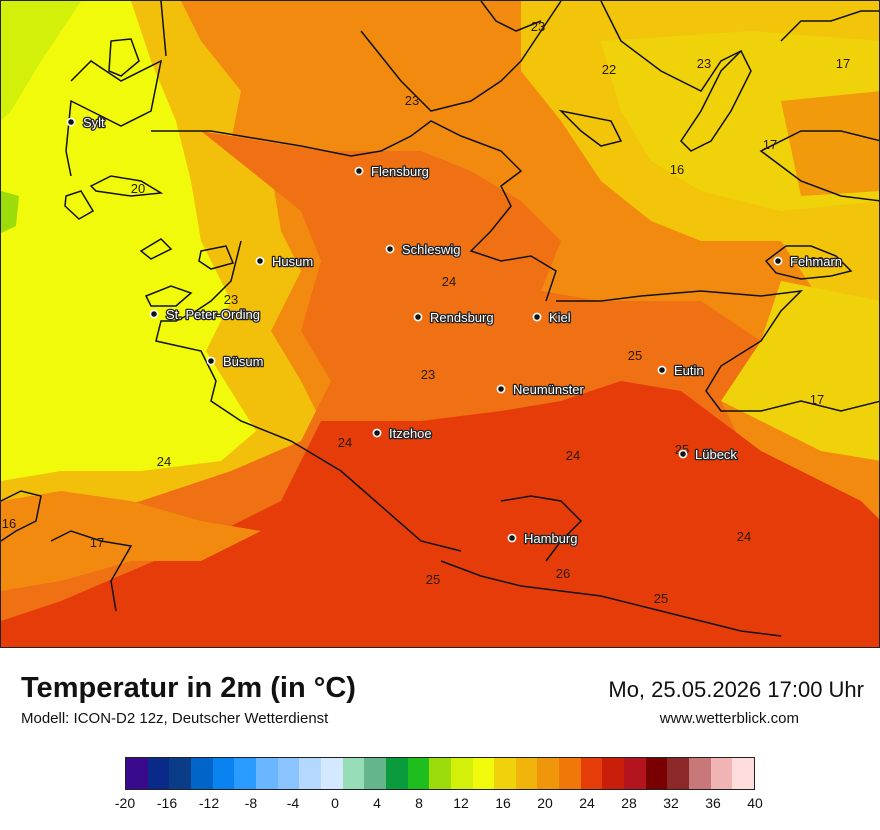 This screenshot has height=830, width=880. Describe the element at coordinates (10, 212) in the screenshot. I see `zone-sea-west-small` at that location.